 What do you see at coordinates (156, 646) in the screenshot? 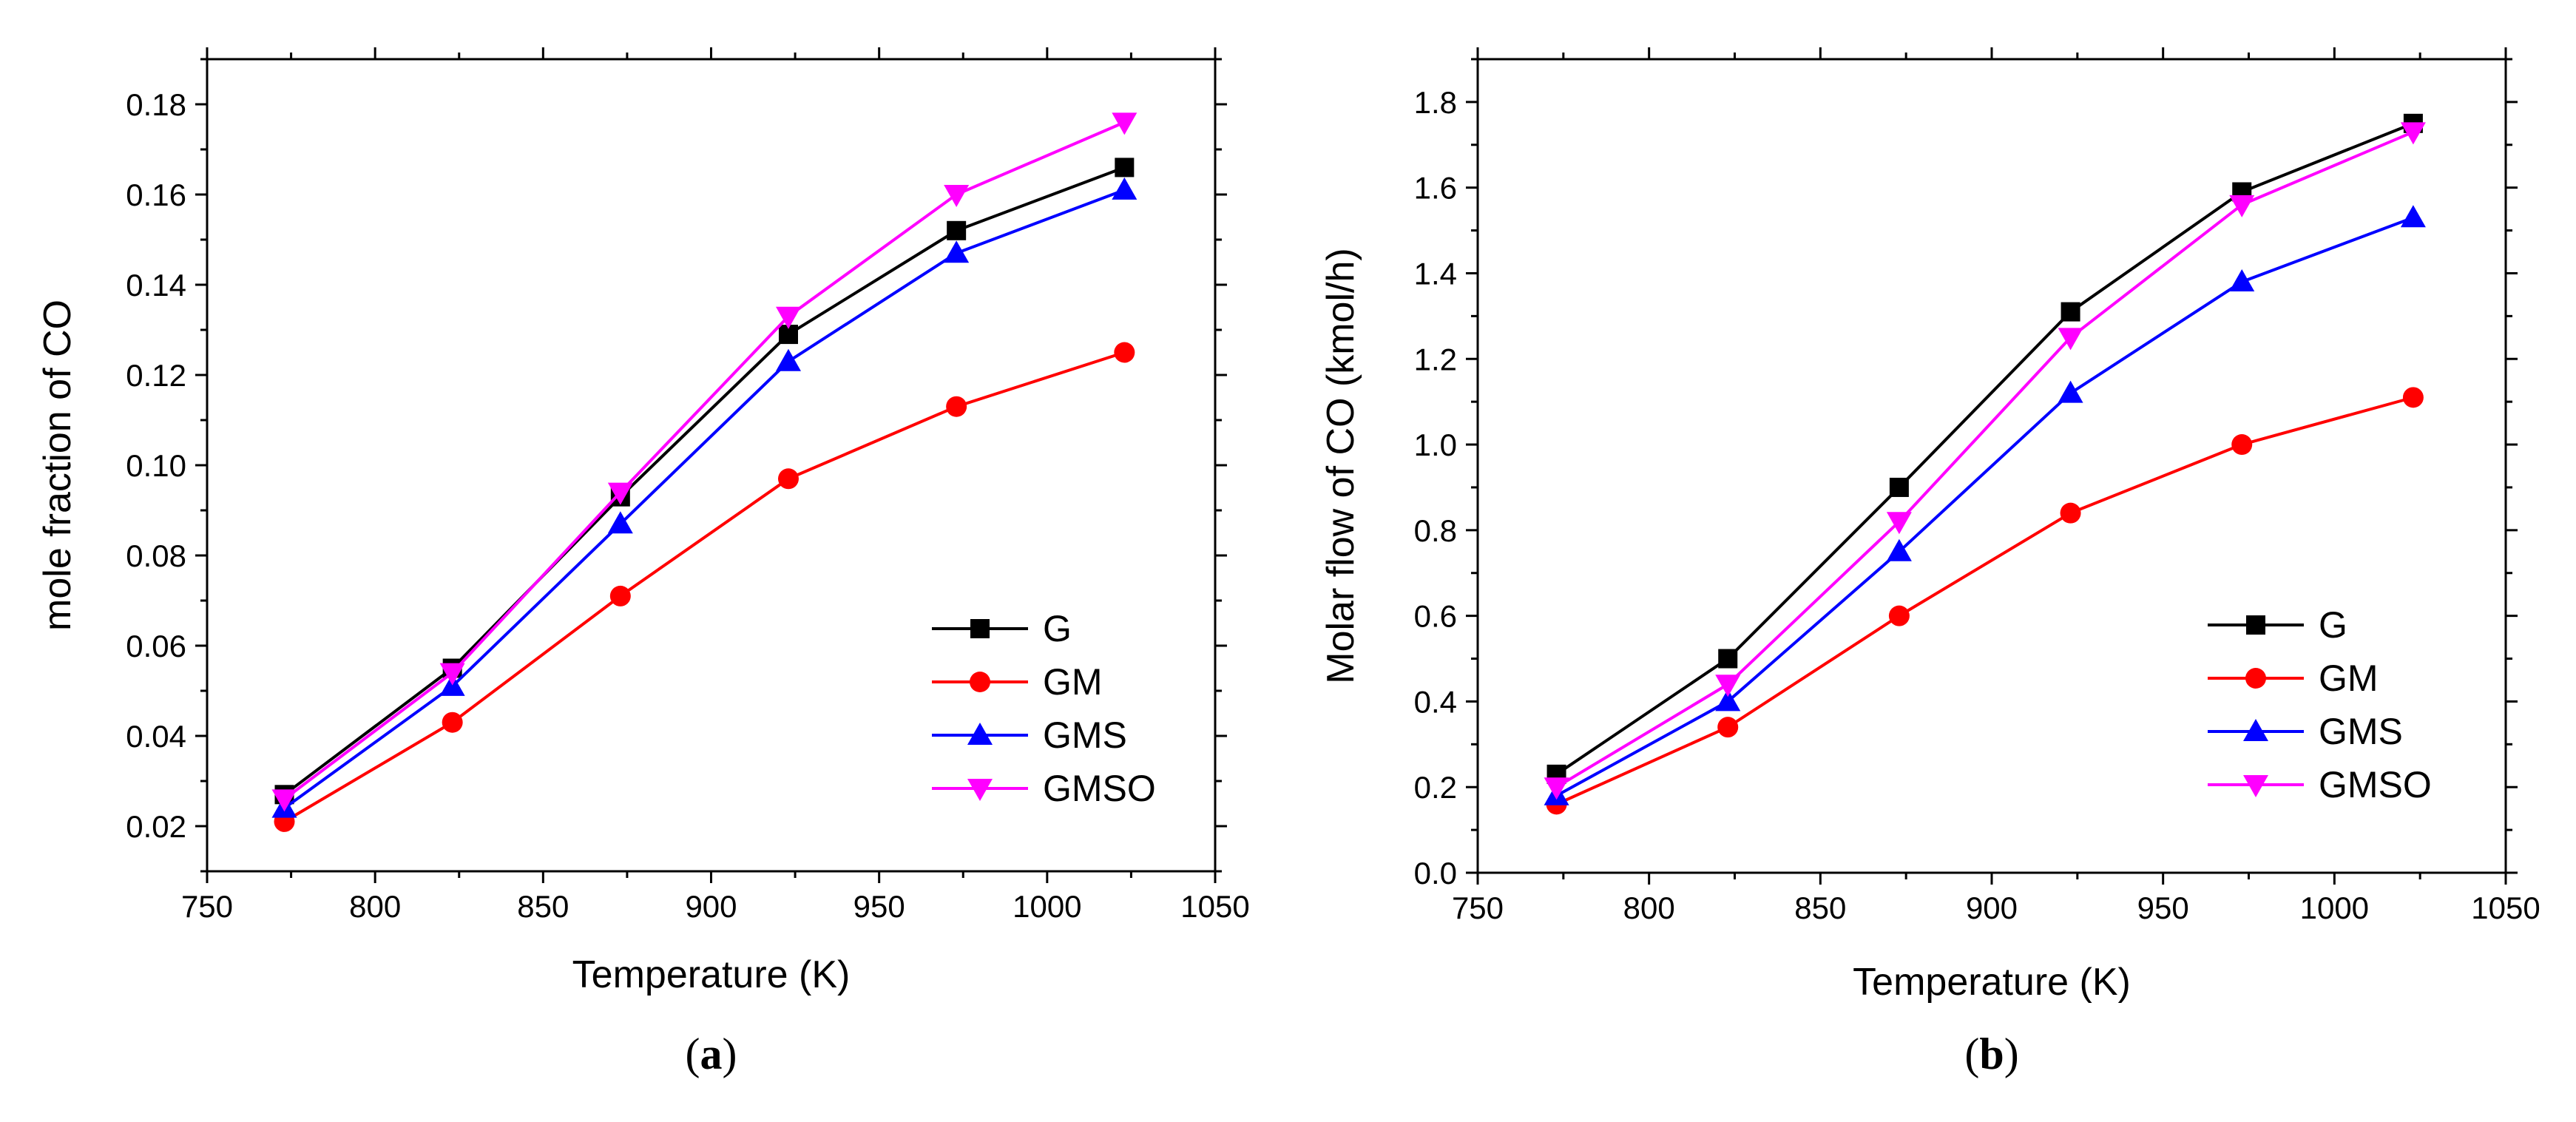
I see `y-tick-label: 0.06` at bounding box center [156, 646].